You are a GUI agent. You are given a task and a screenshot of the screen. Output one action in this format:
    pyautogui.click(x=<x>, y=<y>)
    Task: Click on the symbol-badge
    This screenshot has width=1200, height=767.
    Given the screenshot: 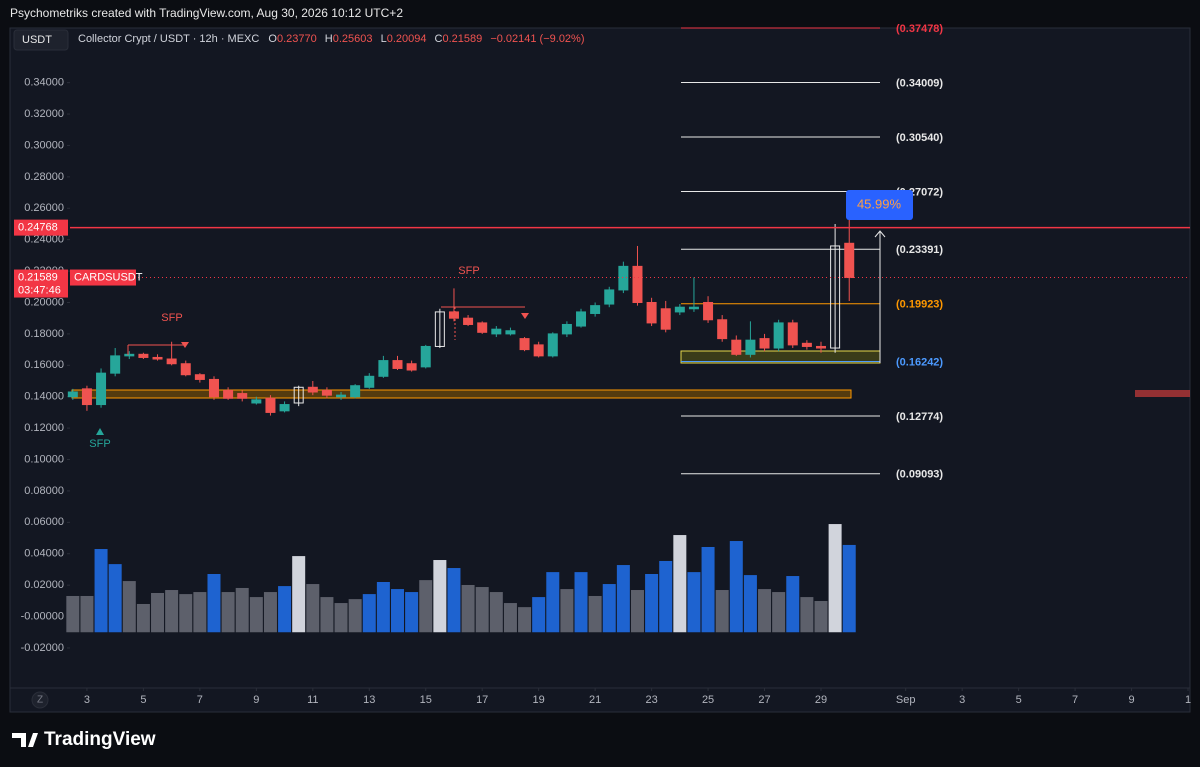 What is the action you would take?
    pyautogui.click(x=103, y=277)
    